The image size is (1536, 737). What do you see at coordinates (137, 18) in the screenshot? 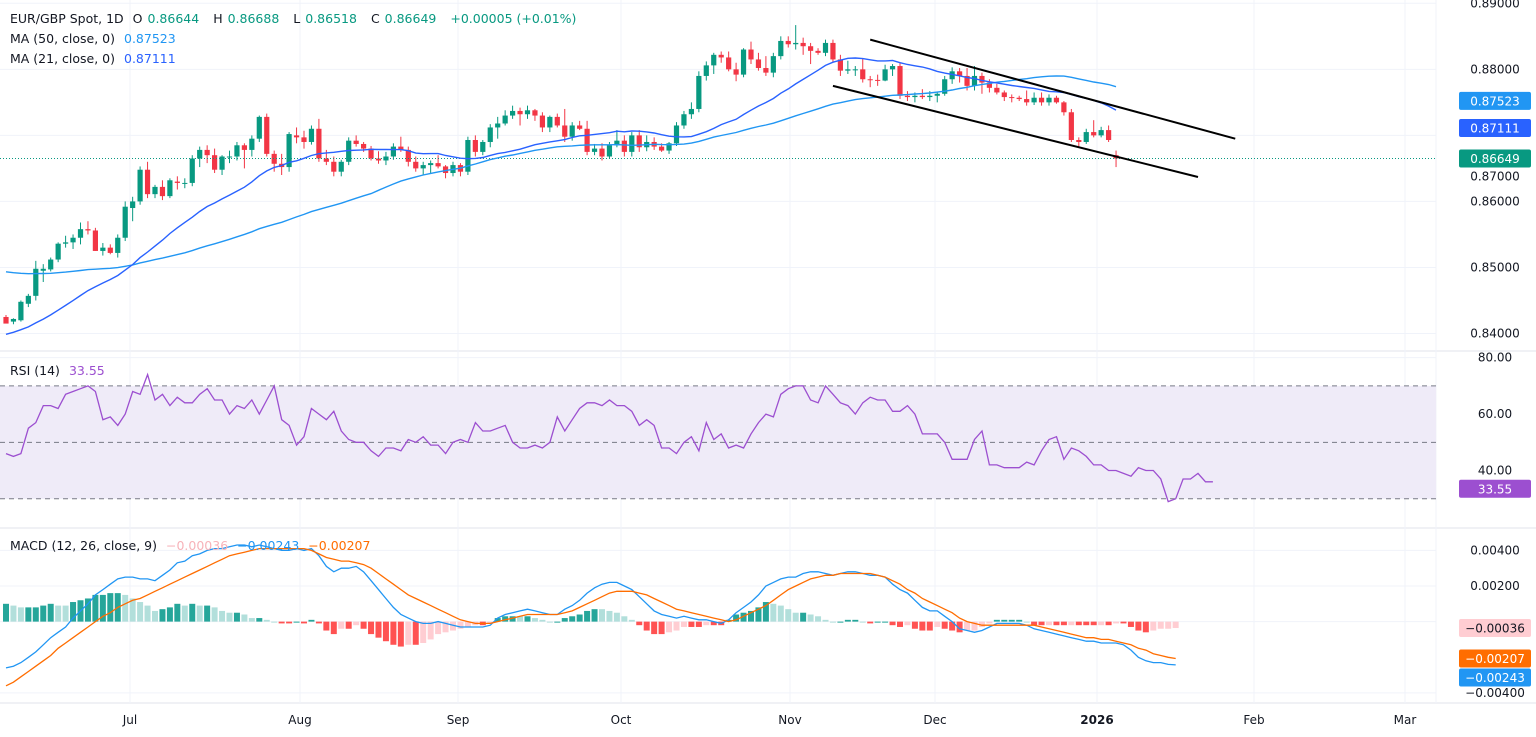
I see `ohlc-open-label: O` at bounding box center [137, 18].